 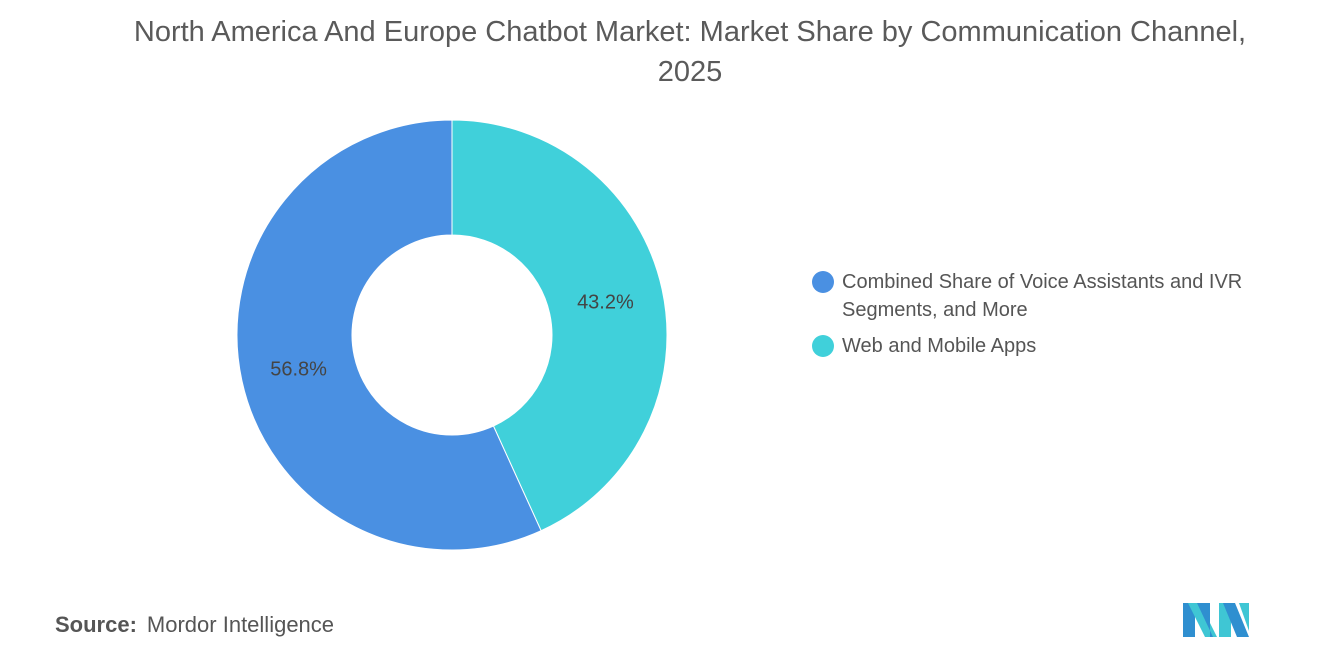 What do you see at coordinates (1216, 620) in the screenshot?
I see `mordor-intelligence-logo` at bounding box center [1216, 620].